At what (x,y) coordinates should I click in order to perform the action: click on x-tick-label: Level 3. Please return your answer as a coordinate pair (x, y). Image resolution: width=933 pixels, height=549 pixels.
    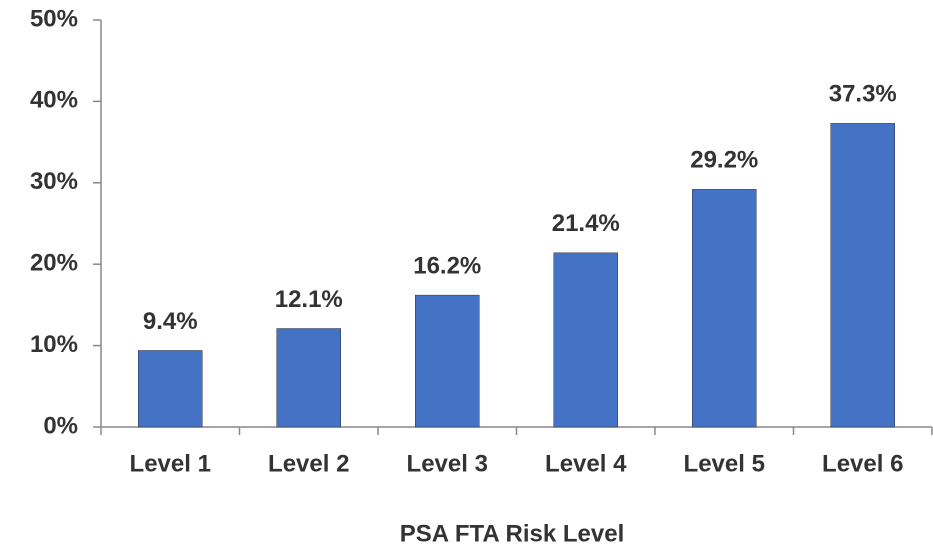
    Looking at the image, I should click on (447, 463).